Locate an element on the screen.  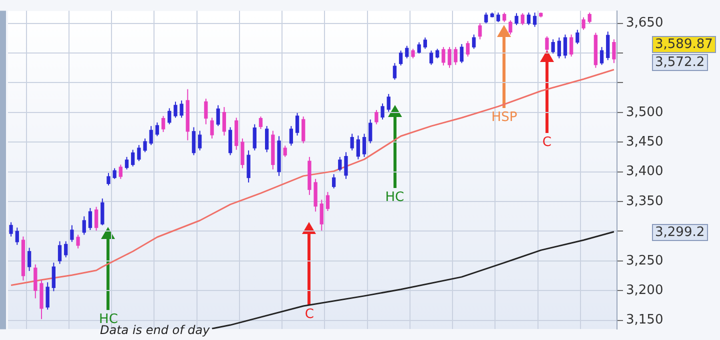
y-tick-label: 3,350 is located at coordinates (645, 201).